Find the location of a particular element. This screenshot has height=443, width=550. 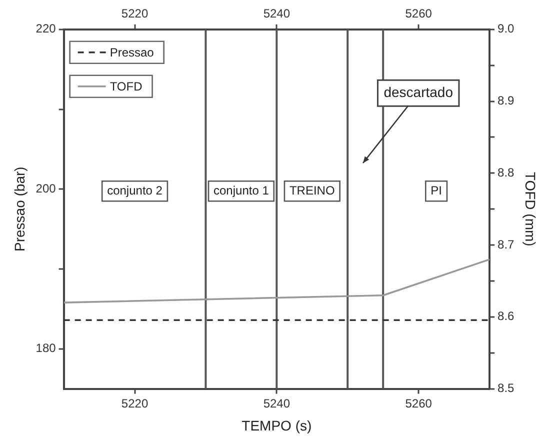

y2-tick-label: 8.9 is located at coordinates (506, 101).